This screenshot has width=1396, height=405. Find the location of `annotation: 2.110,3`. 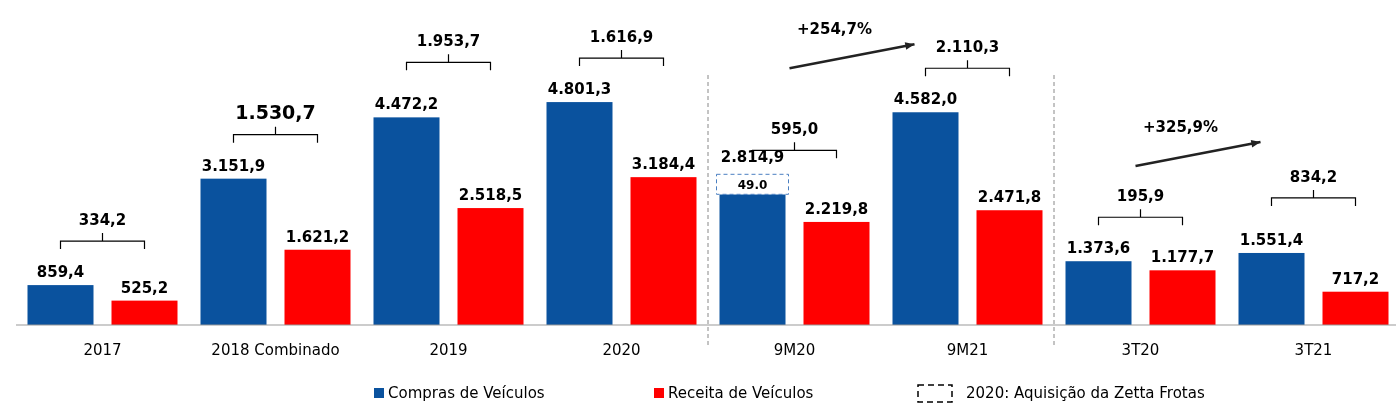

annotation: 2.110,3 is located at coordinates (967, 47).